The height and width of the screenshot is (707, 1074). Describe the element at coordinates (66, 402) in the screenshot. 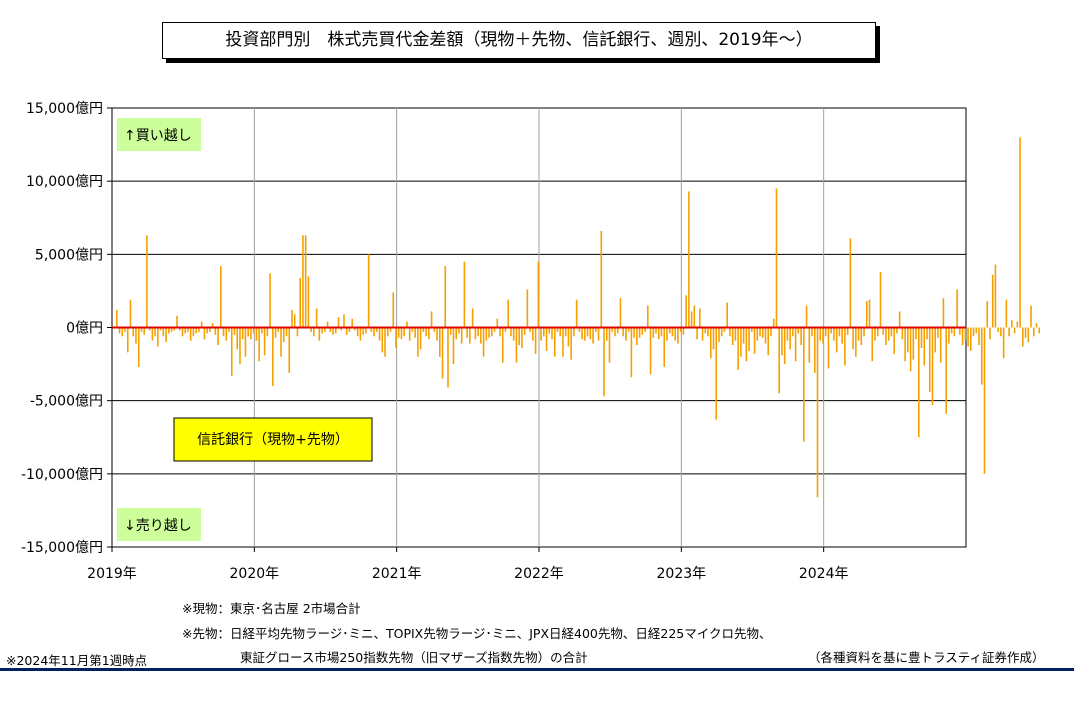

I see `y-tick-label: -5,000億円` at that location.